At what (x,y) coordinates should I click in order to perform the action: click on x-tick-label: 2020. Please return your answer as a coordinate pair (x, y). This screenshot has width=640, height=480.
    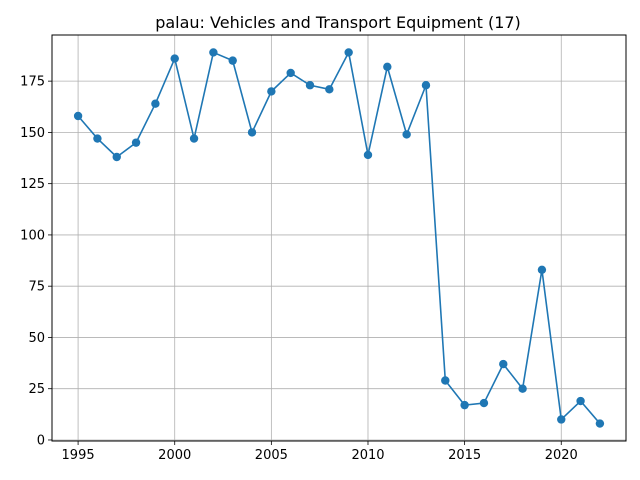
    Looking at the image, I should click on (561, 455).